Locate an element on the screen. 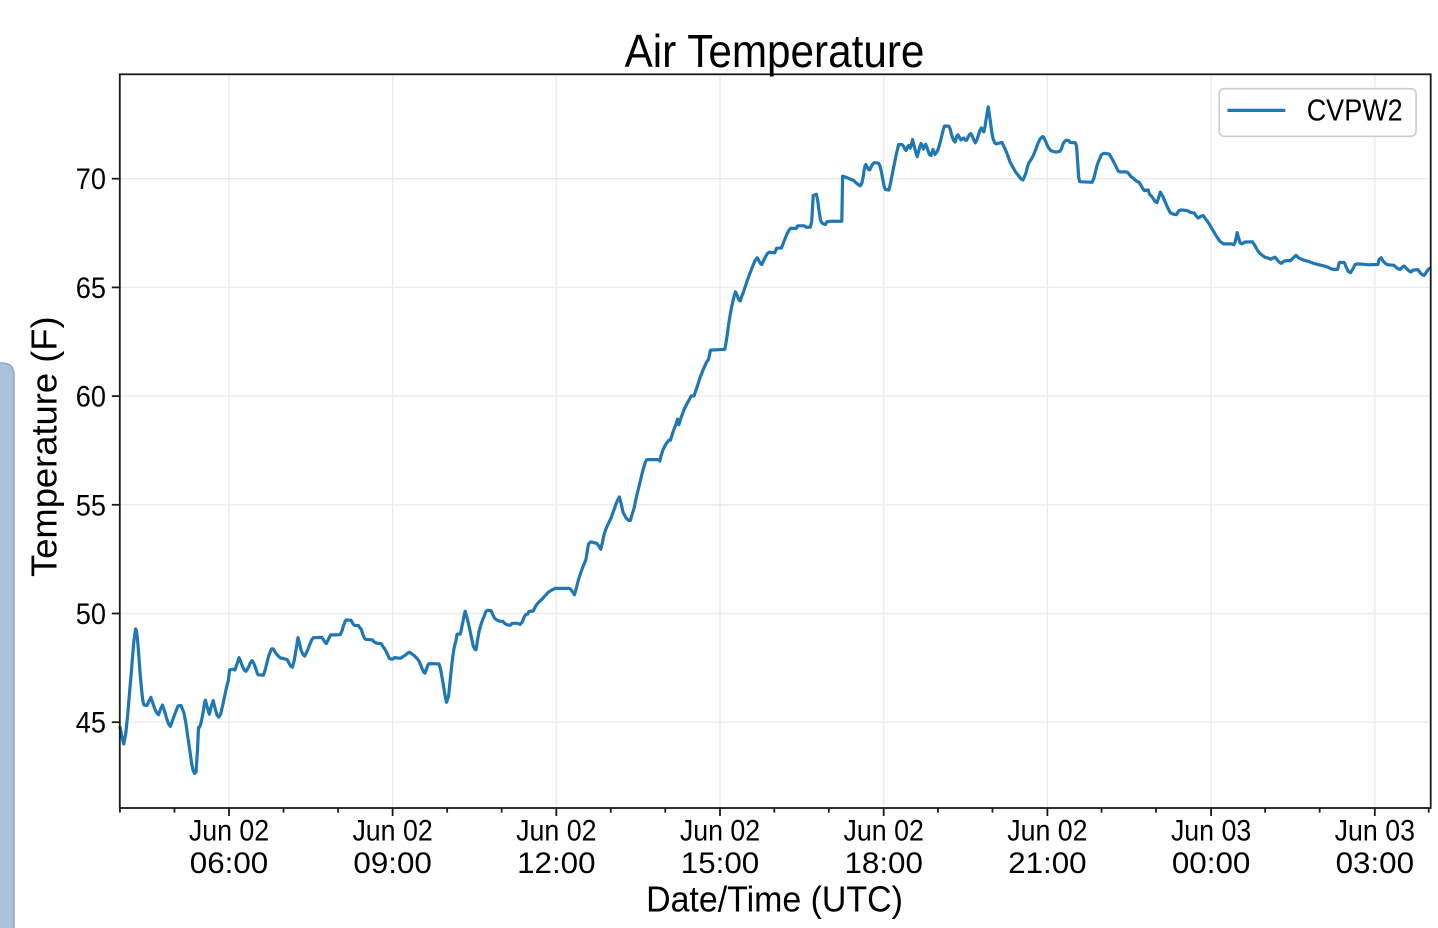 This screenshot has height=928, width=1438. svg-text: 18:00 is located at coordinates (884, 863).